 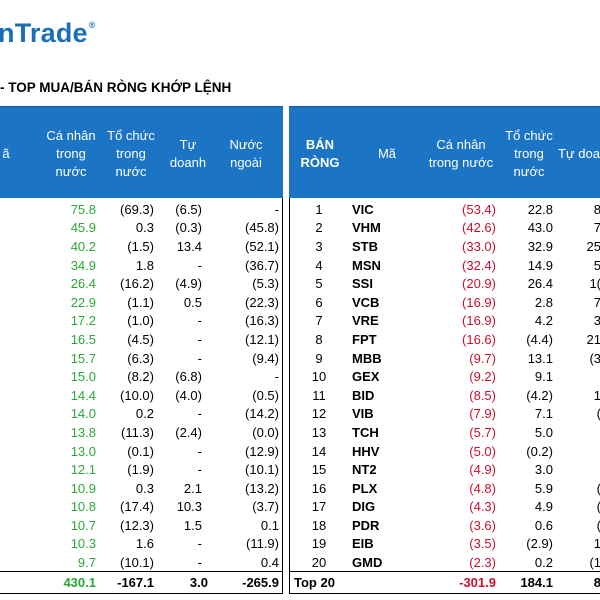 I want to click on cell-ca-nhan: (32.4), so click(x=479, y=265).